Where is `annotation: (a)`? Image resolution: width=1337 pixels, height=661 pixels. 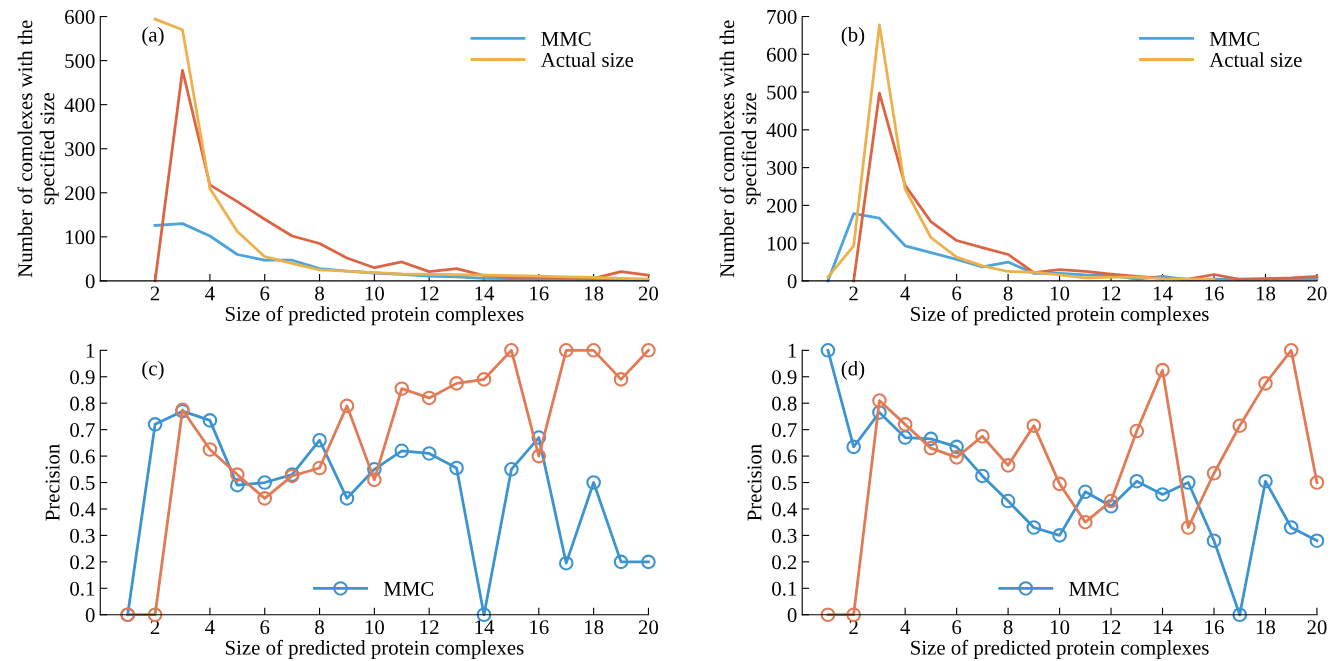 annotation: (a) is located at coordinates (153, 36).